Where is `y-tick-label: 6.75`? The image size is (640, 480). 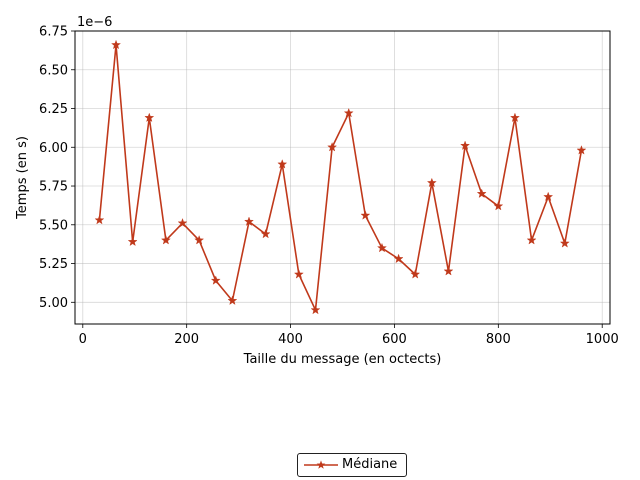
y-tick-label: 6.75 is located at coordinates (53, 32).